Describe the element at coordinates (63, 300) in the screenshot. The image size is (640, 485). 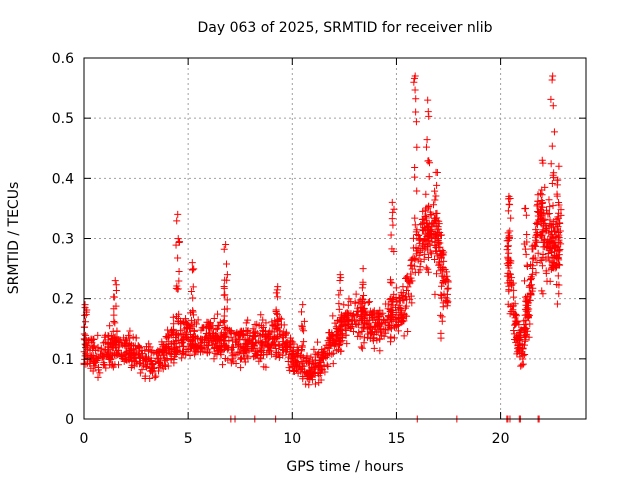
I see `y-tick-label: 0.2` at that location.